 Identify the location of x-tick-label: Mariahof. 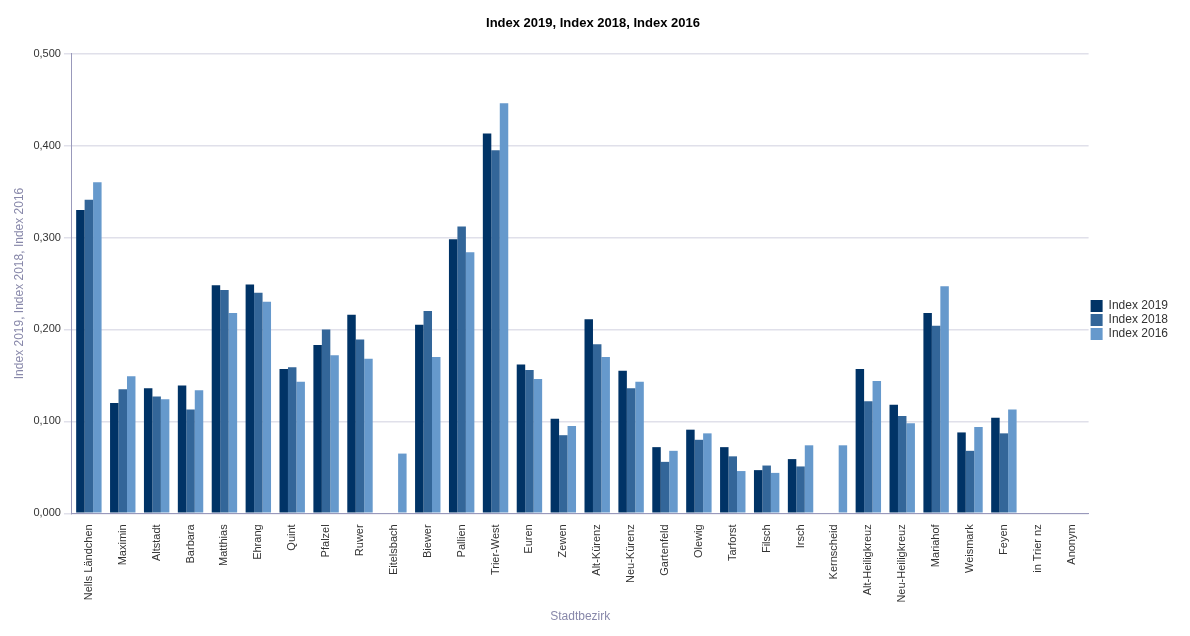
(935, 545).